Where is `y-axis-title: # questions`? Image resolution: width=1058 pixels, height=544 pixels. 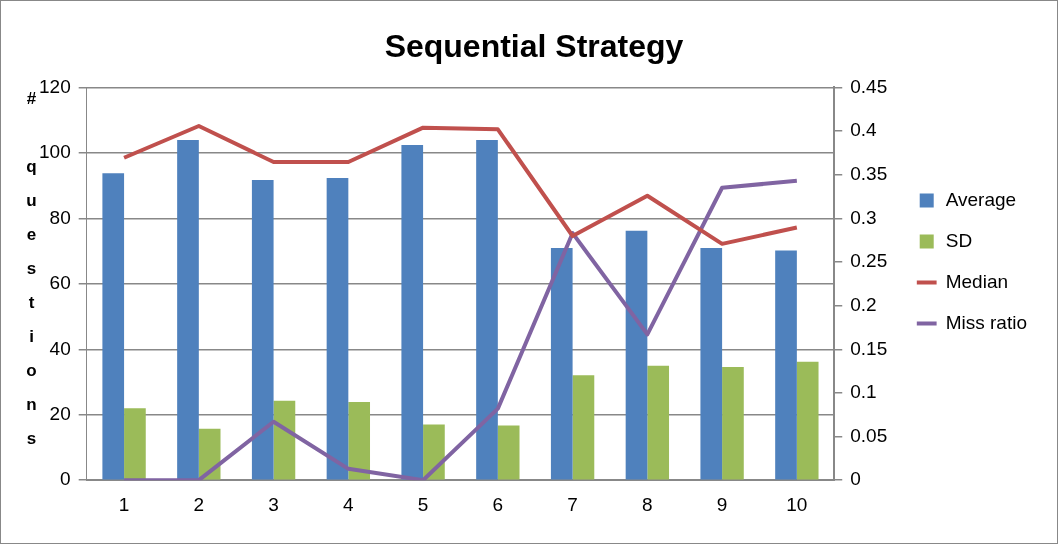
y-axis-title: # questions is located at coordinates (31, 276).